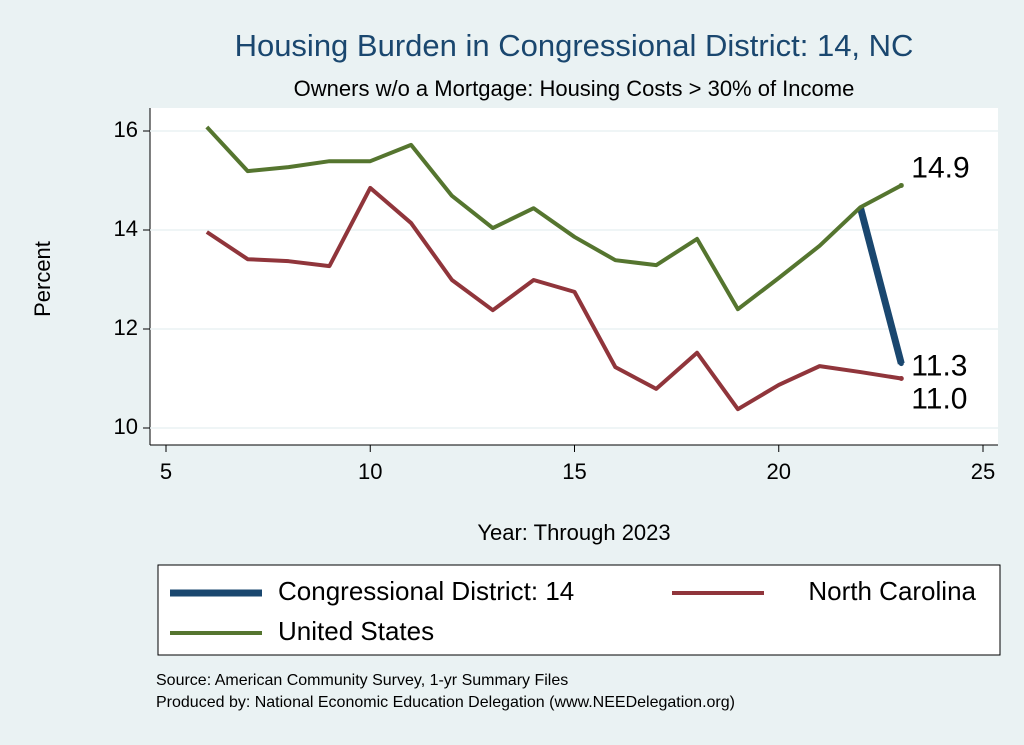 This screenshot has height=745, width=1024. I want to click on y-tick-label: 10, so click(126, 426).